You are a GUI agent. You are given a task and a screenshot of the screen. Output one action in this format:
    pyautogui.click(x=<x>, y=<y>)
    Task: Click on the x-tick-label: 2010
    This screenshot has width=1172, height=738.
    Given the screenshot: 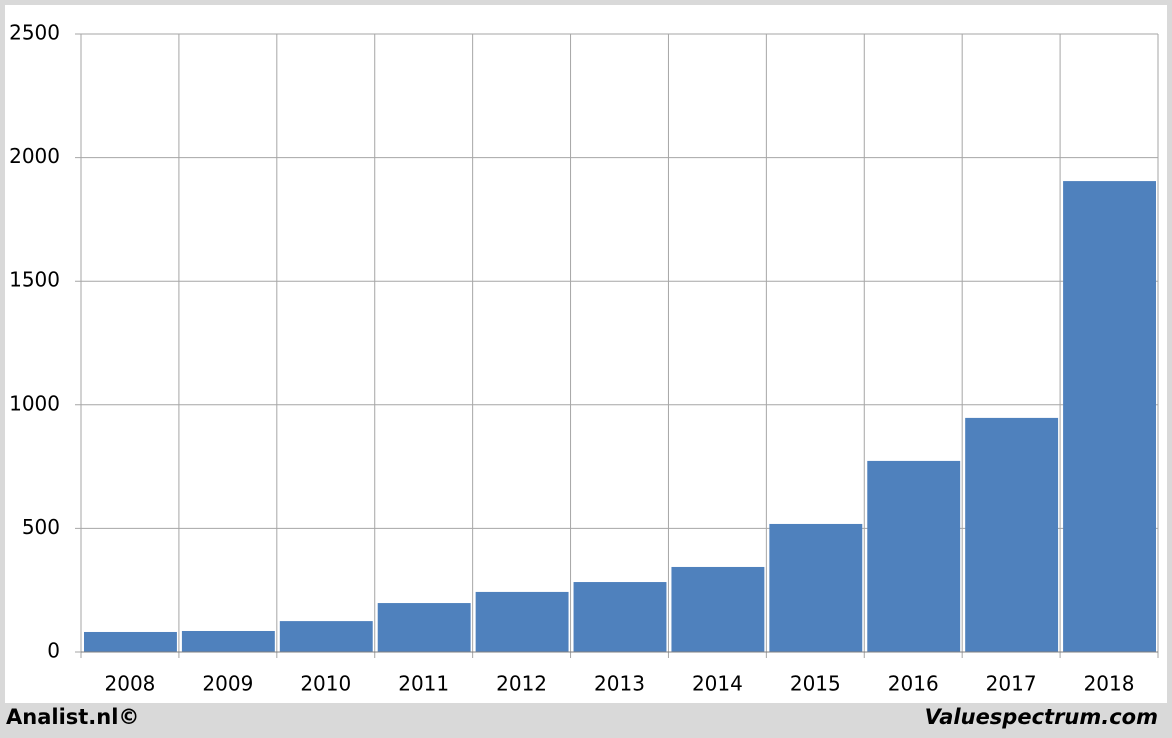 What is the action you would take?
    pyautogui.click(x=325, y=684)
    